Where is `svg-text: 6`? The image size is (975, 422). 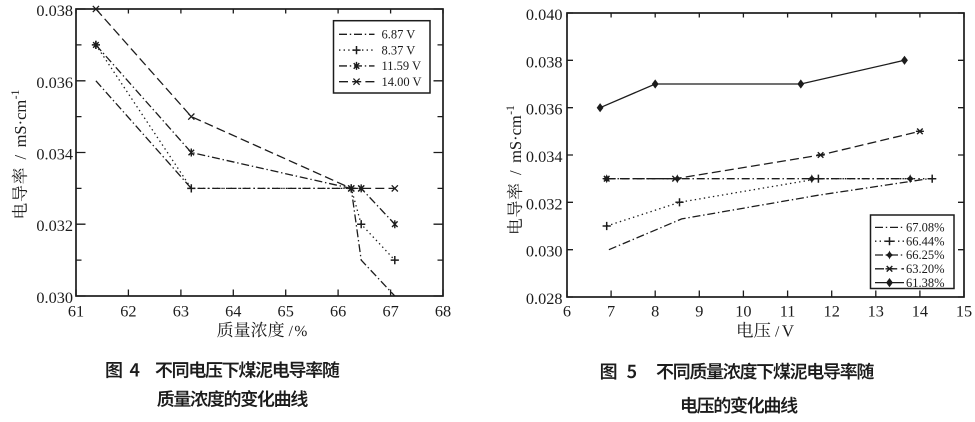 svg-text: 6 is located at coordinates (567, 311).